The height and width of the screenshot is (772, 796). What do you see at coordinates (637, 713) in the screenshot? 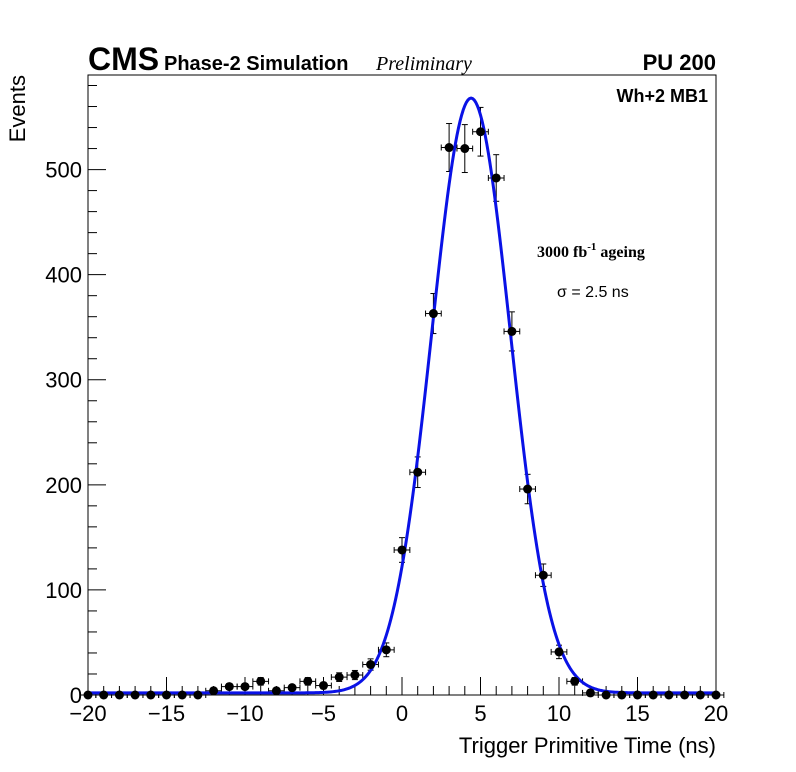
I see `x-tick-label: 15` at bounding box center [637, 713].